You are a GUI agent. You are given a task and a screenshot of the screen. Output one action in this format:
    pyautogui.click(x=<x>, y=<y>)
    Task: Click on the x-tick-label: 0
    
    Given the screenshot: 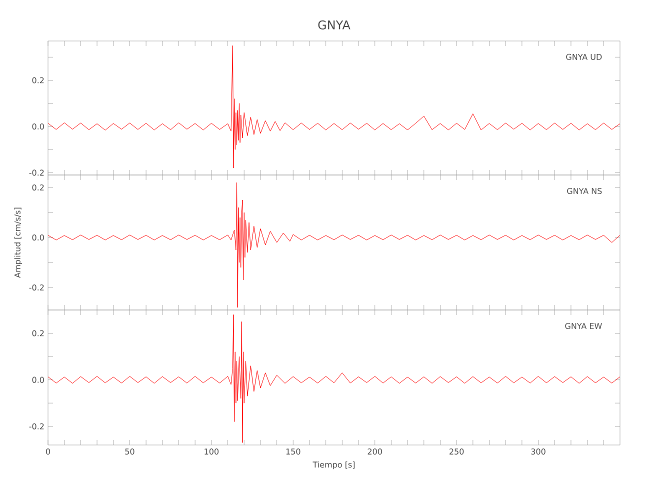 What is the action you would take?
    pyautogui.click(x=48, y=451)
    